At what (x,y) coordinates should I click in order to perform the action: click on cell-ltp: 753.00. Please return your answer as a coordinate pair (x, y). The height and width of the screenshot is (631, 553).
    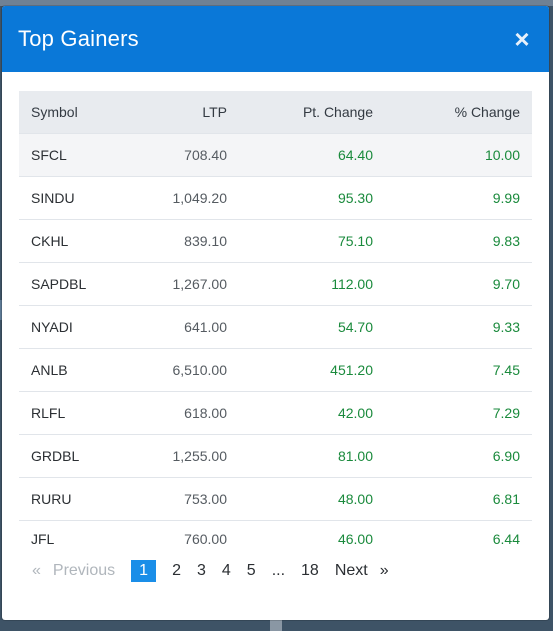
    Looking at the image, I should click on (205, 498).